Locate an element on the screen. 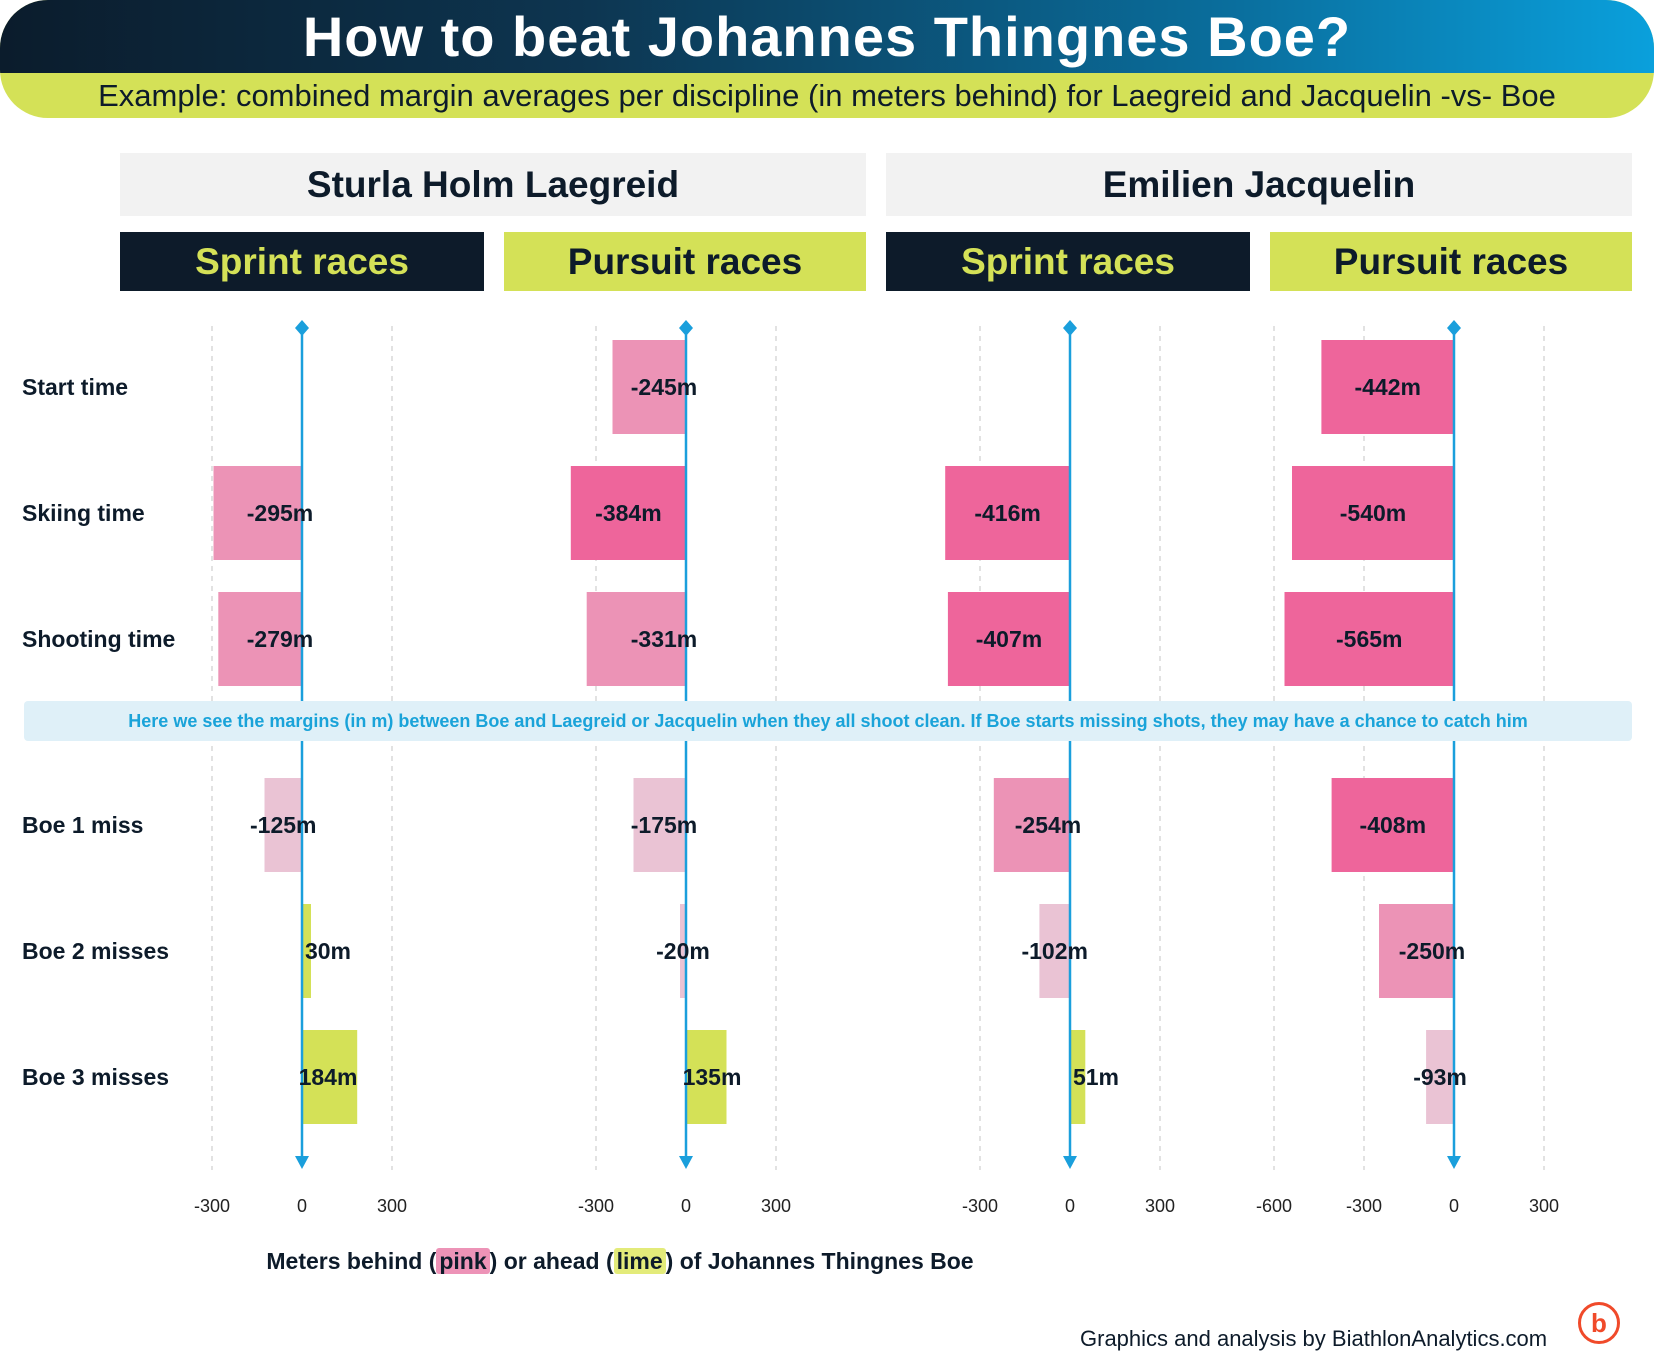 This screenshot has height=1360, width=1654. value-label-jacquelin-pursuit-row-6: -93m is located at coordinates (1440, 1077).